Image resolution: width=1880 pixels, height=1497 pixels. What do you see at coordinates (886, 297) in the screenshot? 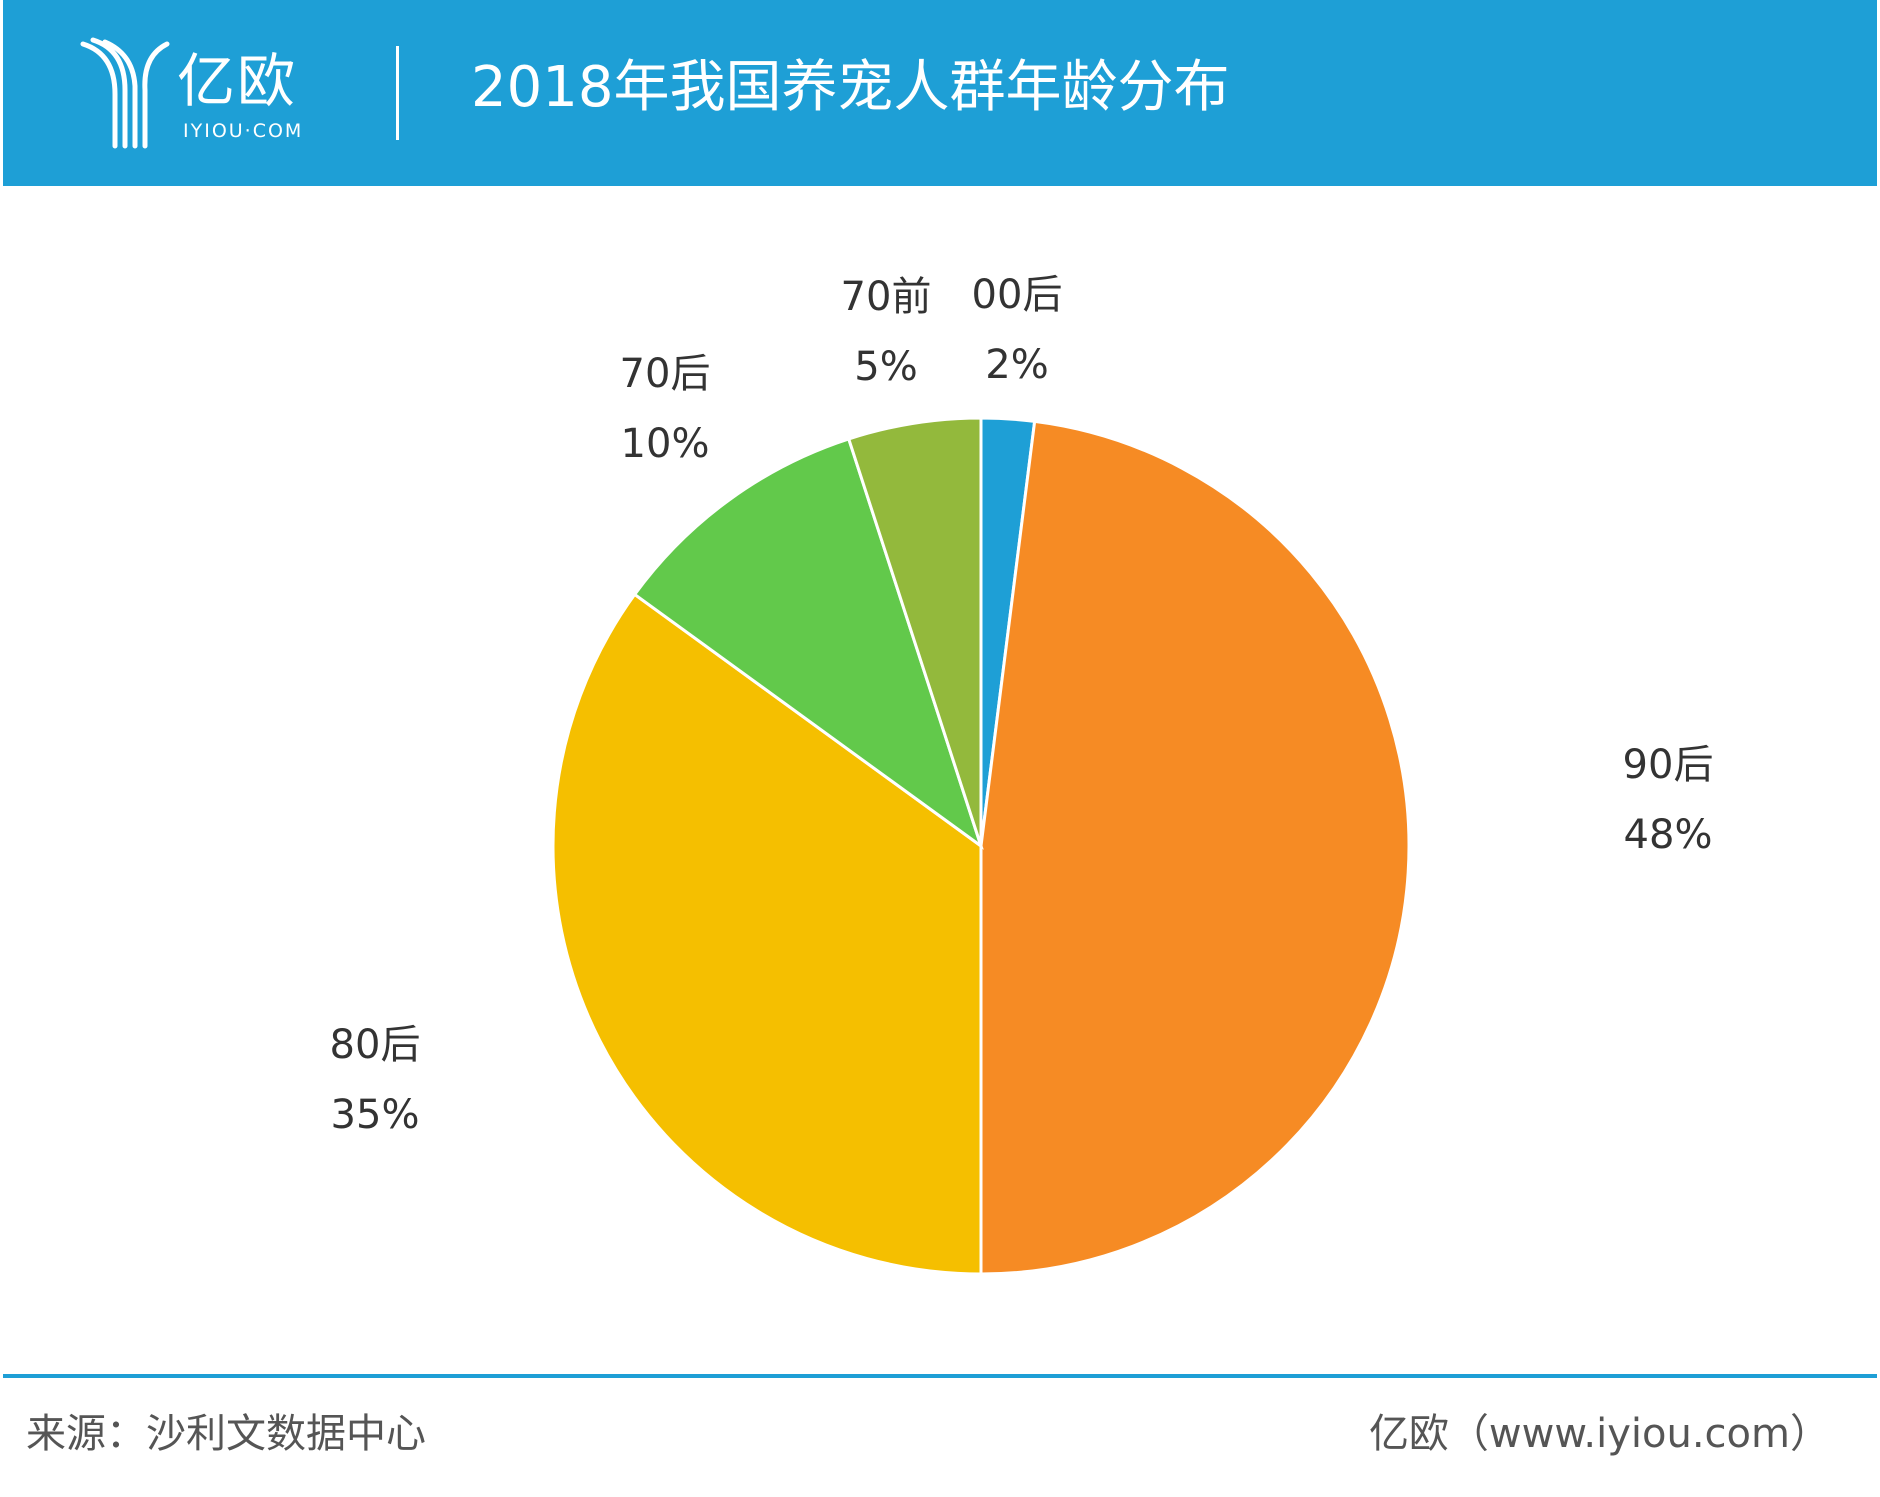
I see `slice-category-label: 70前` at bounding box center [886, 297].